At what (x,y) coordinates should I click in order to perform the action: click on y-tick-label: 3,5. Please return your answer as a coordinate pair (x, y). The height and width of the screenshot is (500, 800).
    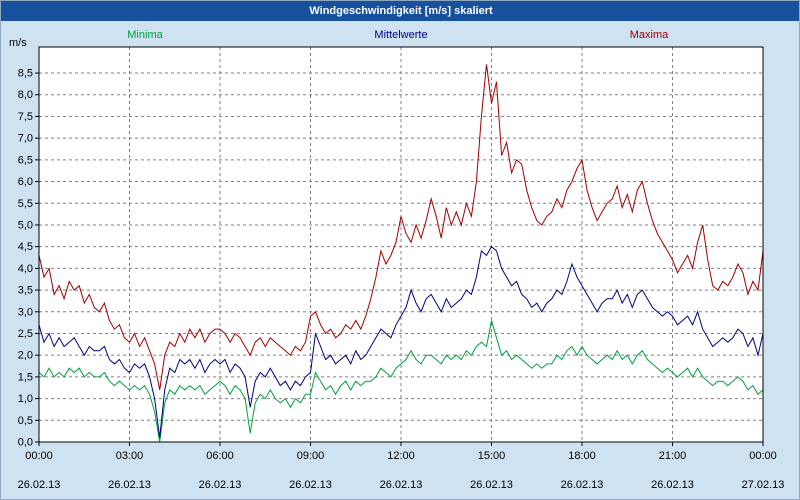
    Looking at the image, I should click on (25, 291).